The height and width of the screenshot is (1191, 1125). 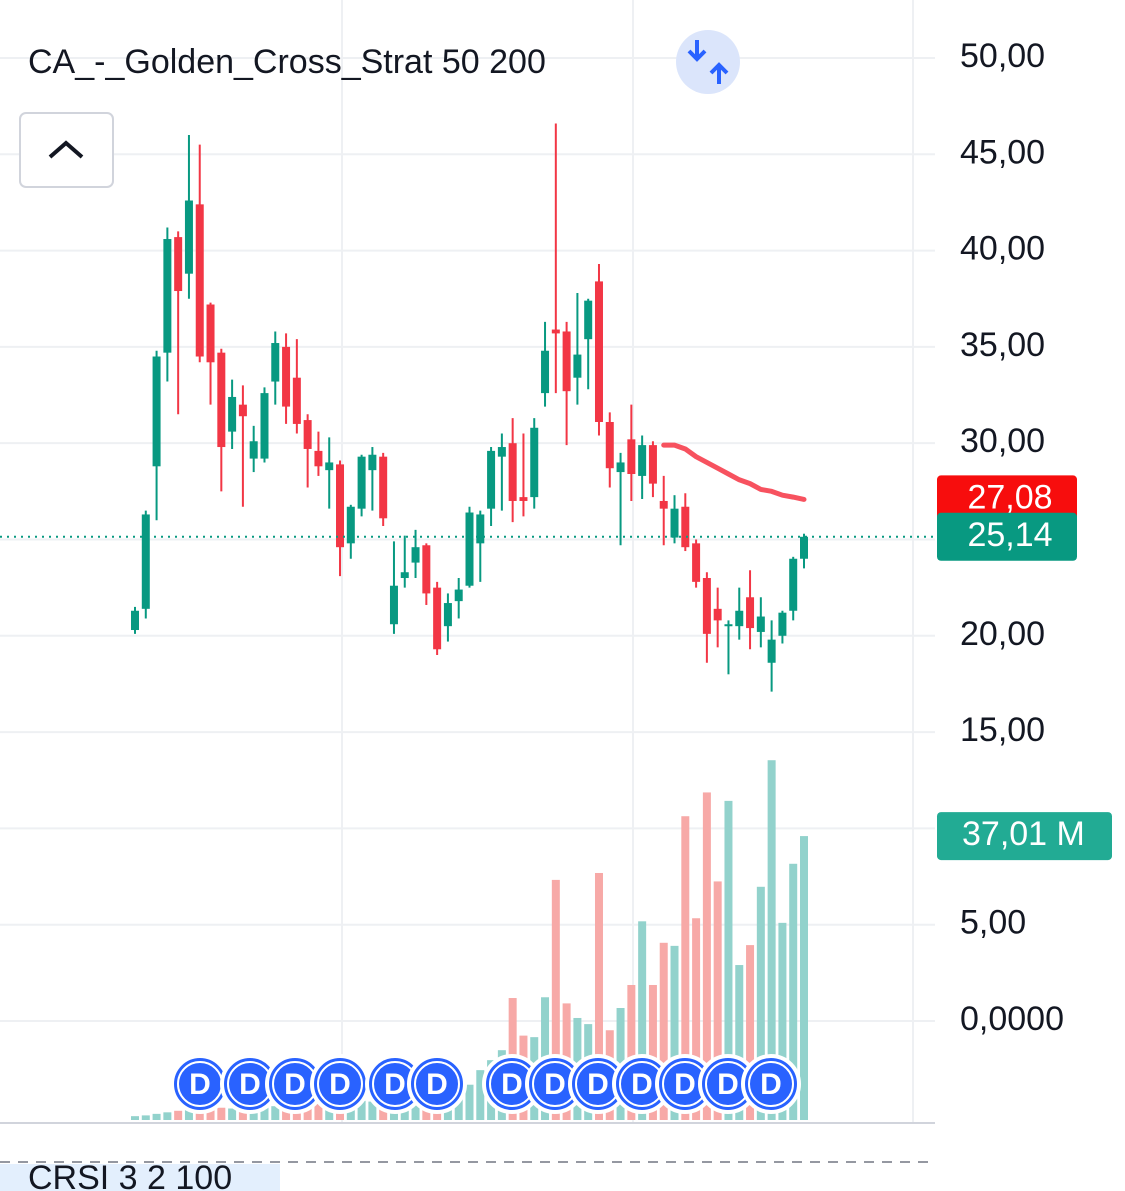 What do you see at coordinates (1002, 345) in the screenshot?
I see `y-tick-label: 35,00` at bounding box center [1002, 345].